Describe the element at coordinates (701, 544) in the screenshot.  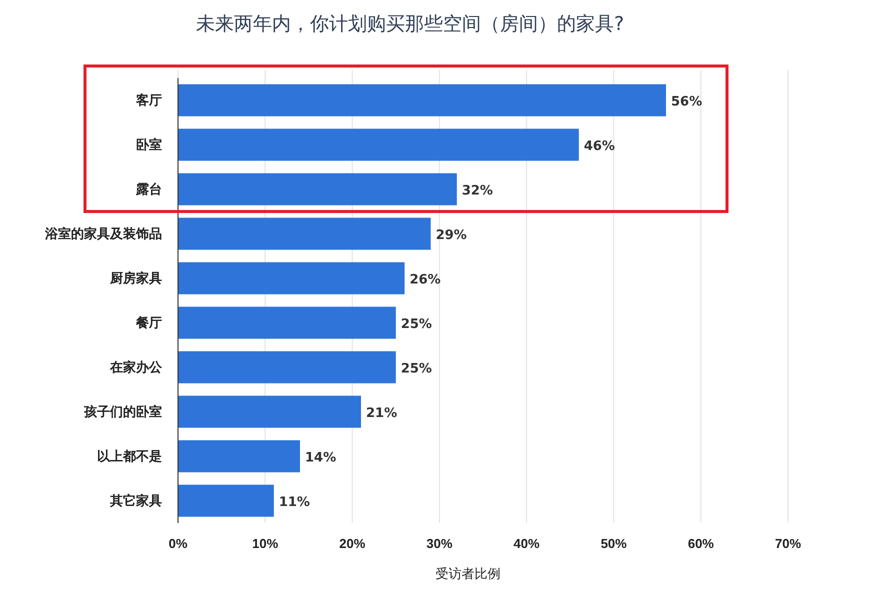
I see `x-tick-label: 60%` at that location.